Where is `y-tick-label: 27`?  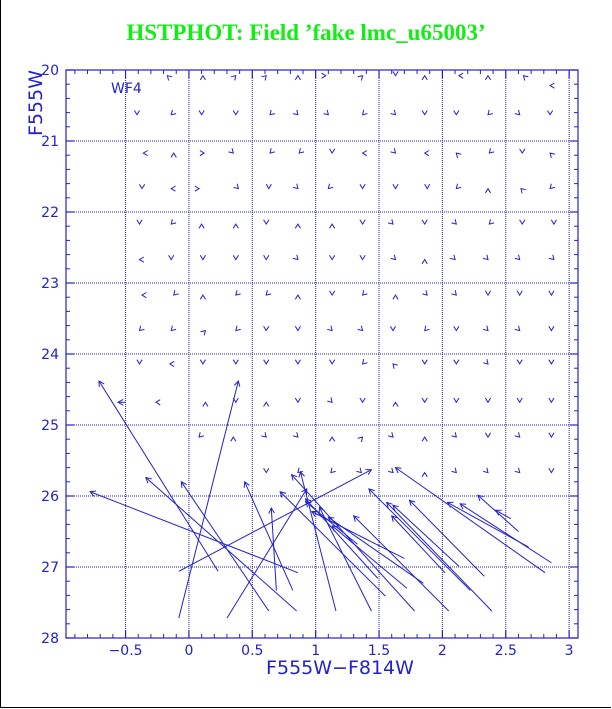
y-tick-label: 27 is located at coordinates (50, 568).